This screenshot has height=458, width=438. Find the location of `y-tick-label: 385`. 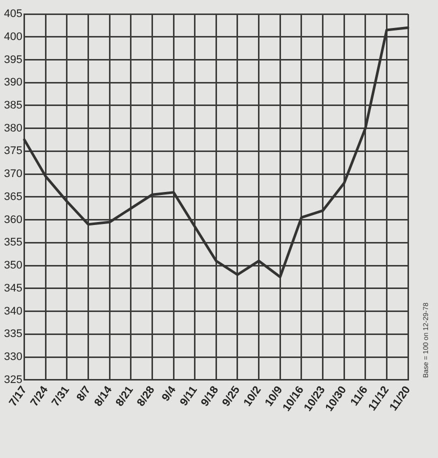

y-tick-label: 385 is located at coordinates (13, 106).